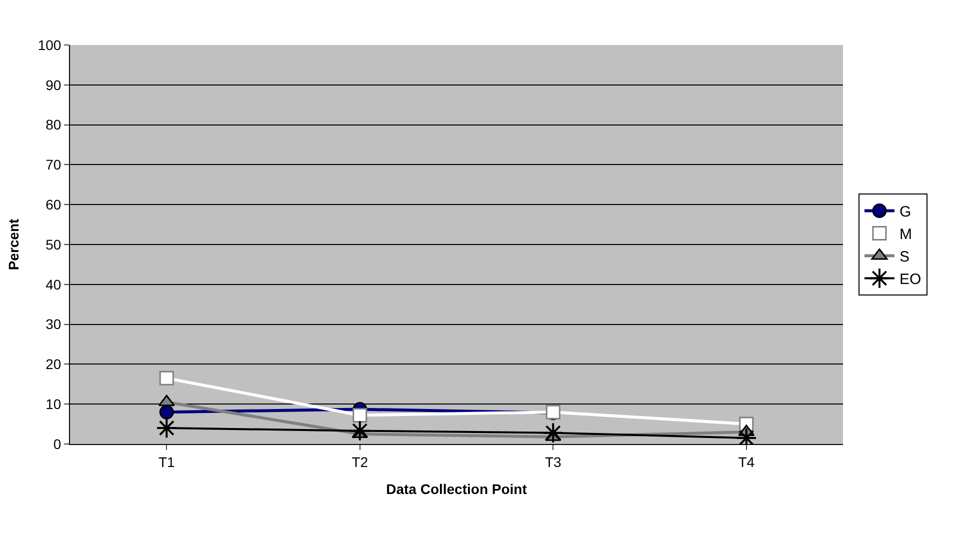 The image size is (973, 554). What do you see at coordinates (54, 284) in the screenshot?
I see `y-tick-label: 40` at bounding box center [54, 284].